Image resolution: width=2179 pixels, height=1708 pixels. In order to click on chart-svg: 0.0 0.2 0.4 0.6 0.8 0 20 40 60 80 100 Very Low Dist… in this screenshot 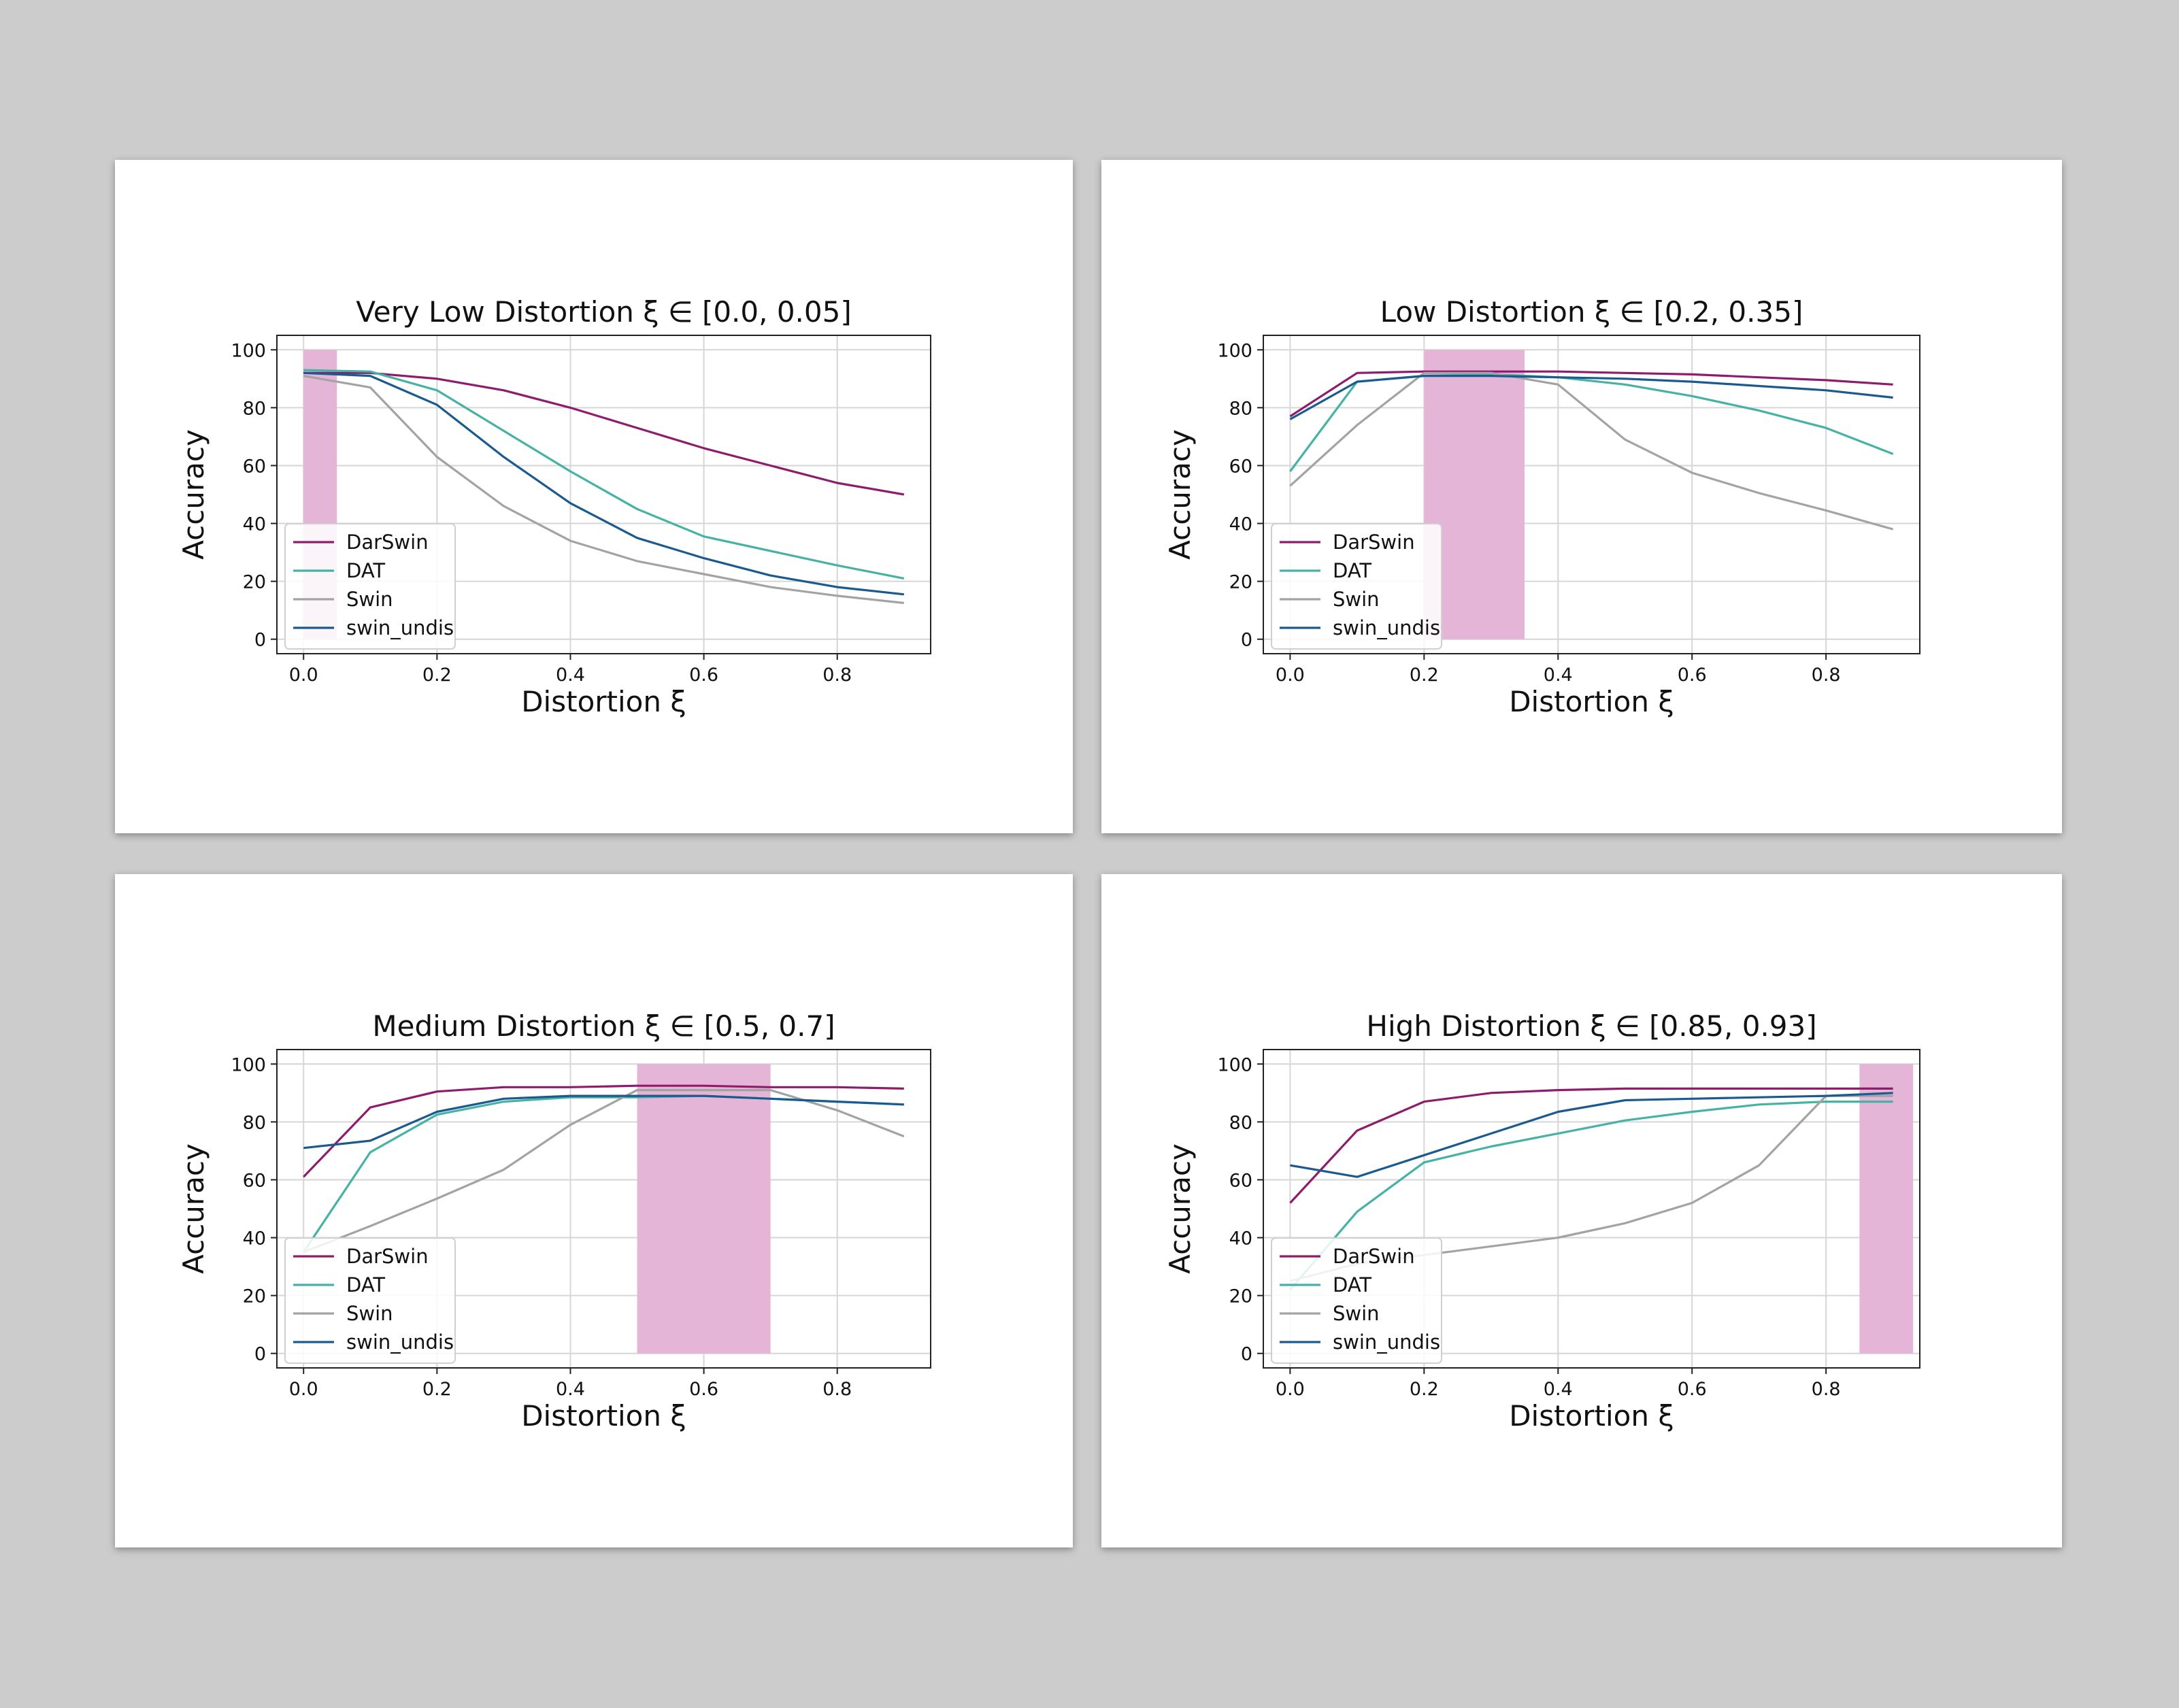, I will do `click(554, 506)`.